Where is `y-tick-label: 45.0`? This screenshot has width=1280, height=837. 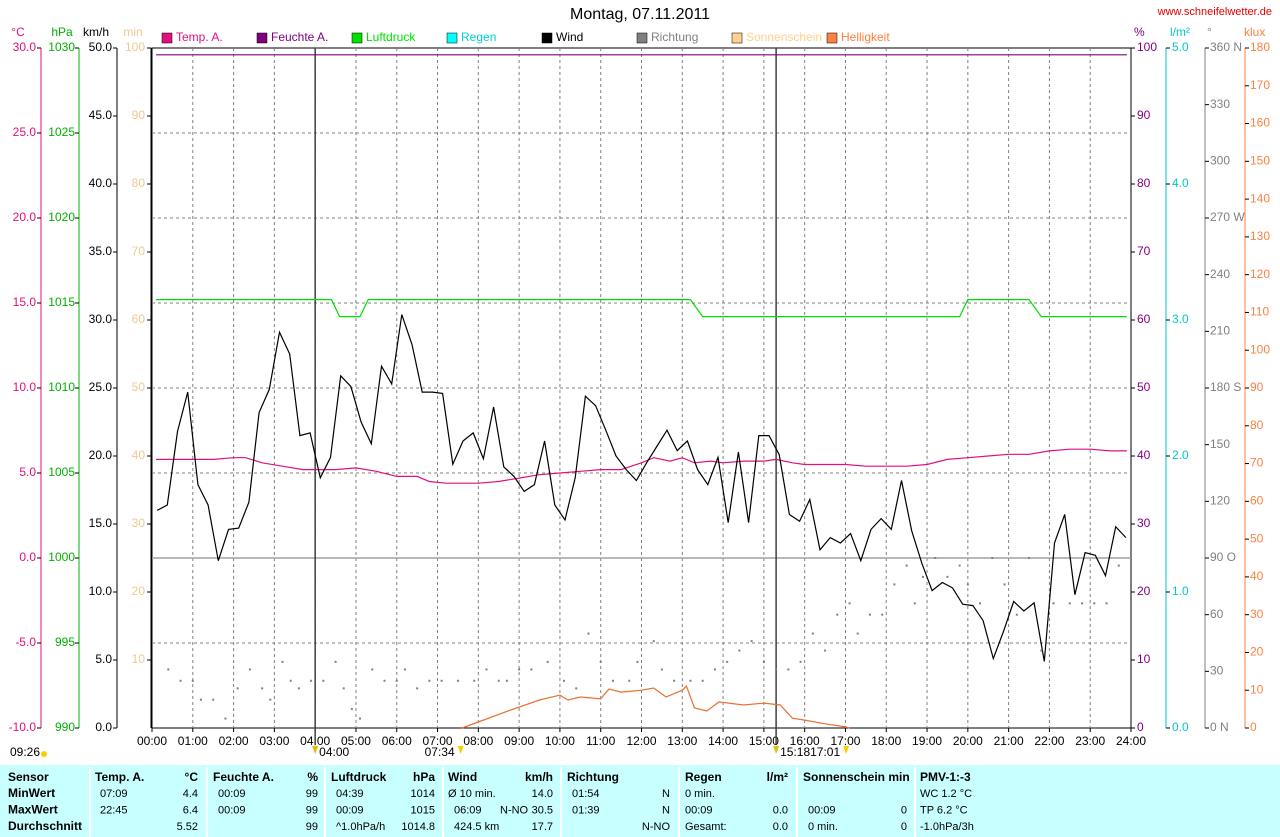
y-tick-label: 45.0 is located at coordinates (101, 115).